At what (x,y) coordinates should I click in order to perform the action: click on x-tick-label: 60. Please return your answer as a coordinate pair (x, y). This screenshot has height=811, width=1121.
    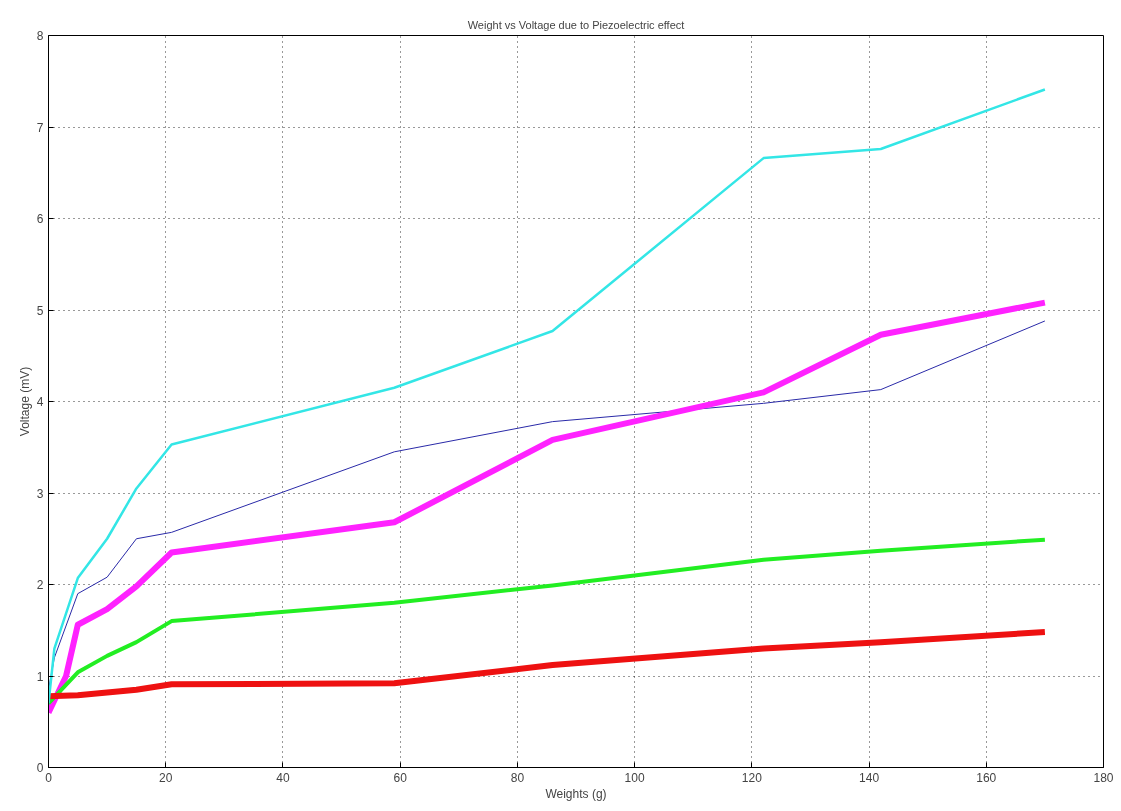
    Looking at the image, I should click on (400, 777).